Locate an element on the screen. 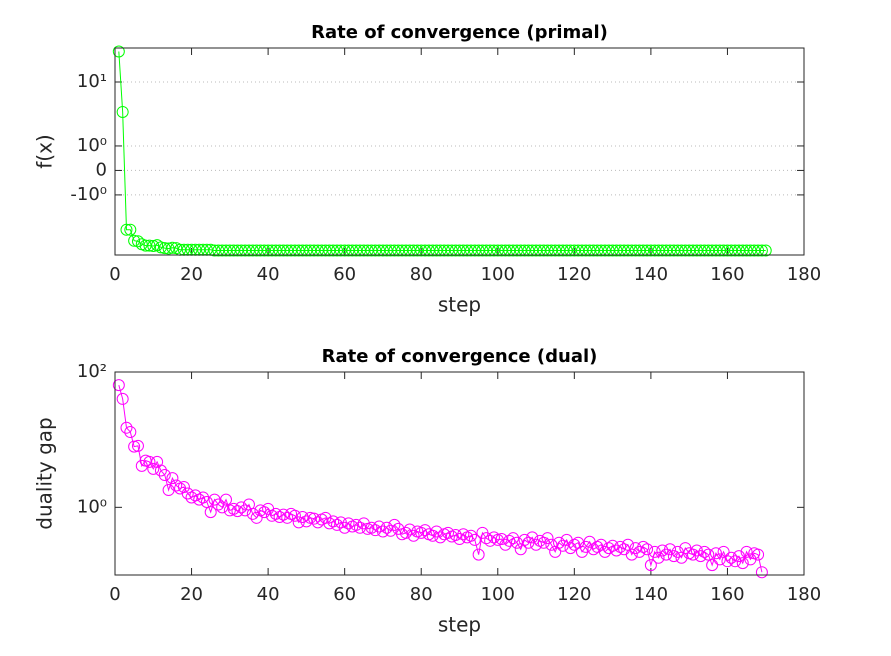 The height and width of the screenshot is (656, 891). y-axis-label: duality gap is located at coordinates (45, 473).